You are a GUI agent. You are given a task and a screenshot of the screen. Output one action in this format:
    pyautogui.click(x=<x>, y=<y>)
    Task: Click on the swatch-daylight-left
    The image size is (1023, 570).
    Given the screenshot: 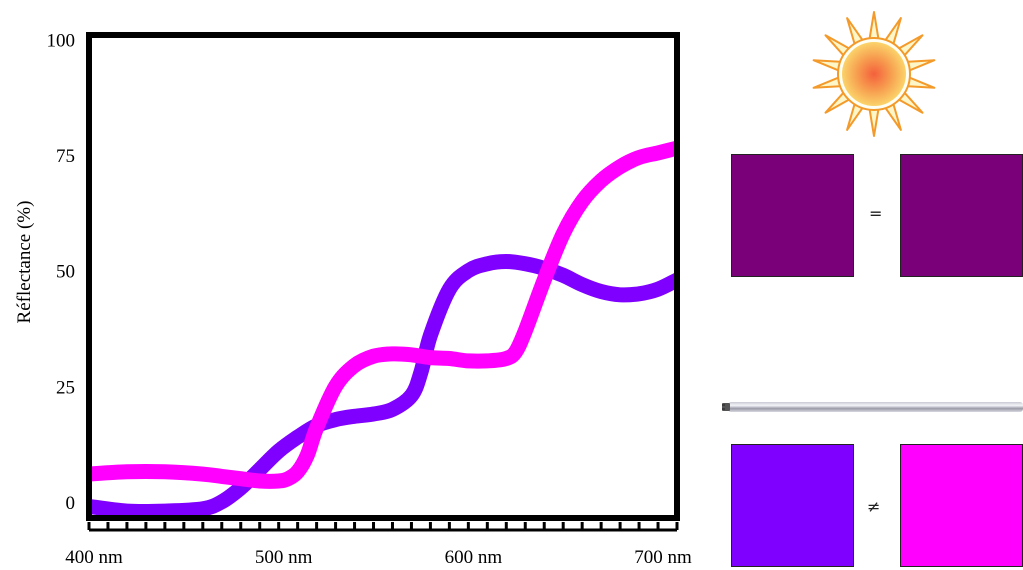 What is the action you would take?
    pyautogui.click(x=792, y=215)
    